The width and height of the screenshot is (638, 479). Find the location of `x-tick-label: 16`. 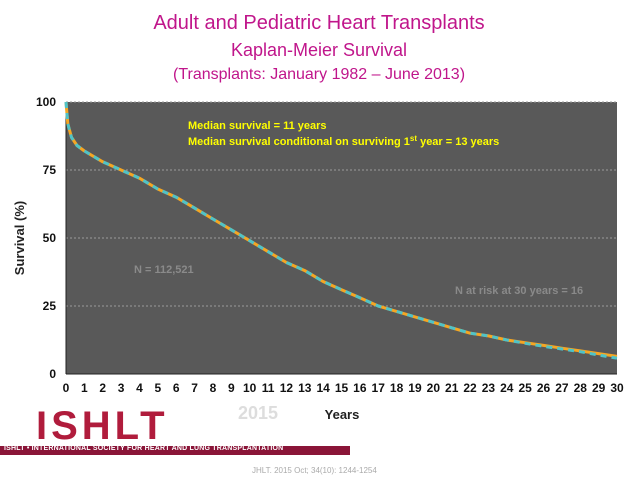

x-tick-label: 16 is located at coordinates (360, 388).